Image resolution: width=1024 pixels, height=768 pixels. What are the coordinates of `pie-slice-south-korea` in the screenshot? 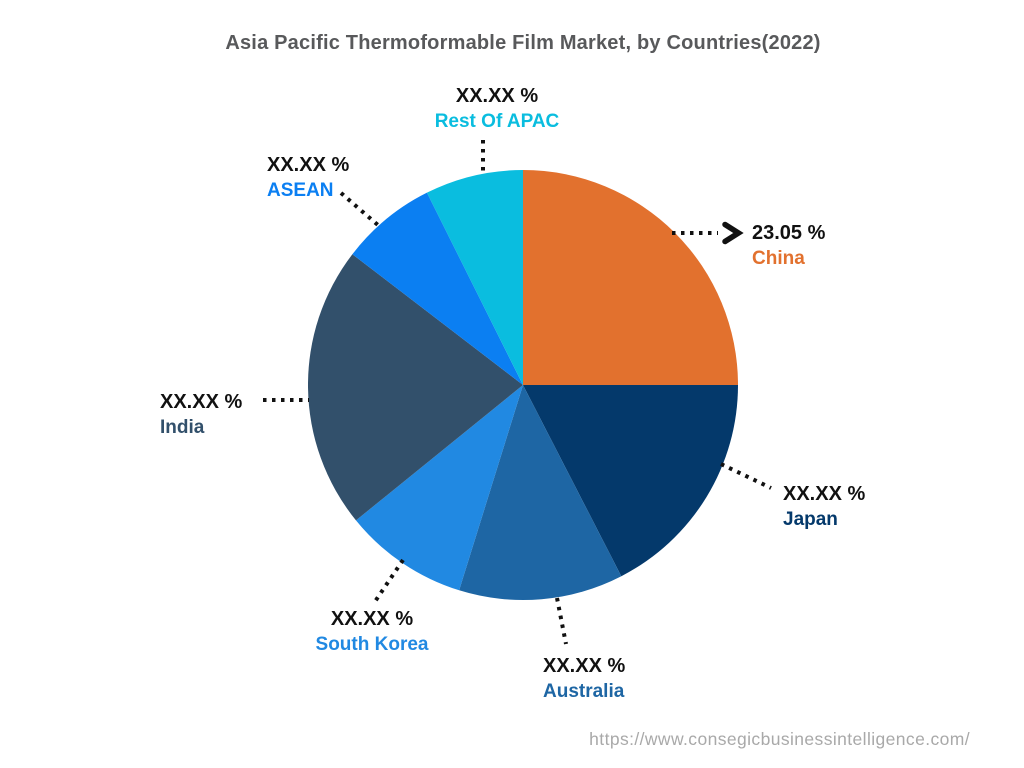 It's located at (439, 488).